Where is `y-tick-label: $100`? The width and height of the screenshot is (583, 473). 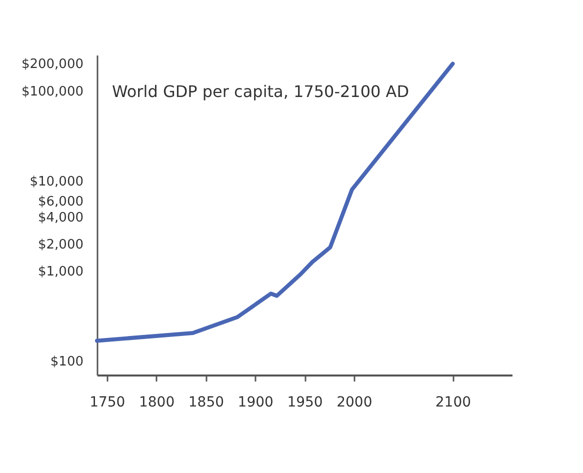 y-tick-label: $100 is located at coordinates (67, 362).